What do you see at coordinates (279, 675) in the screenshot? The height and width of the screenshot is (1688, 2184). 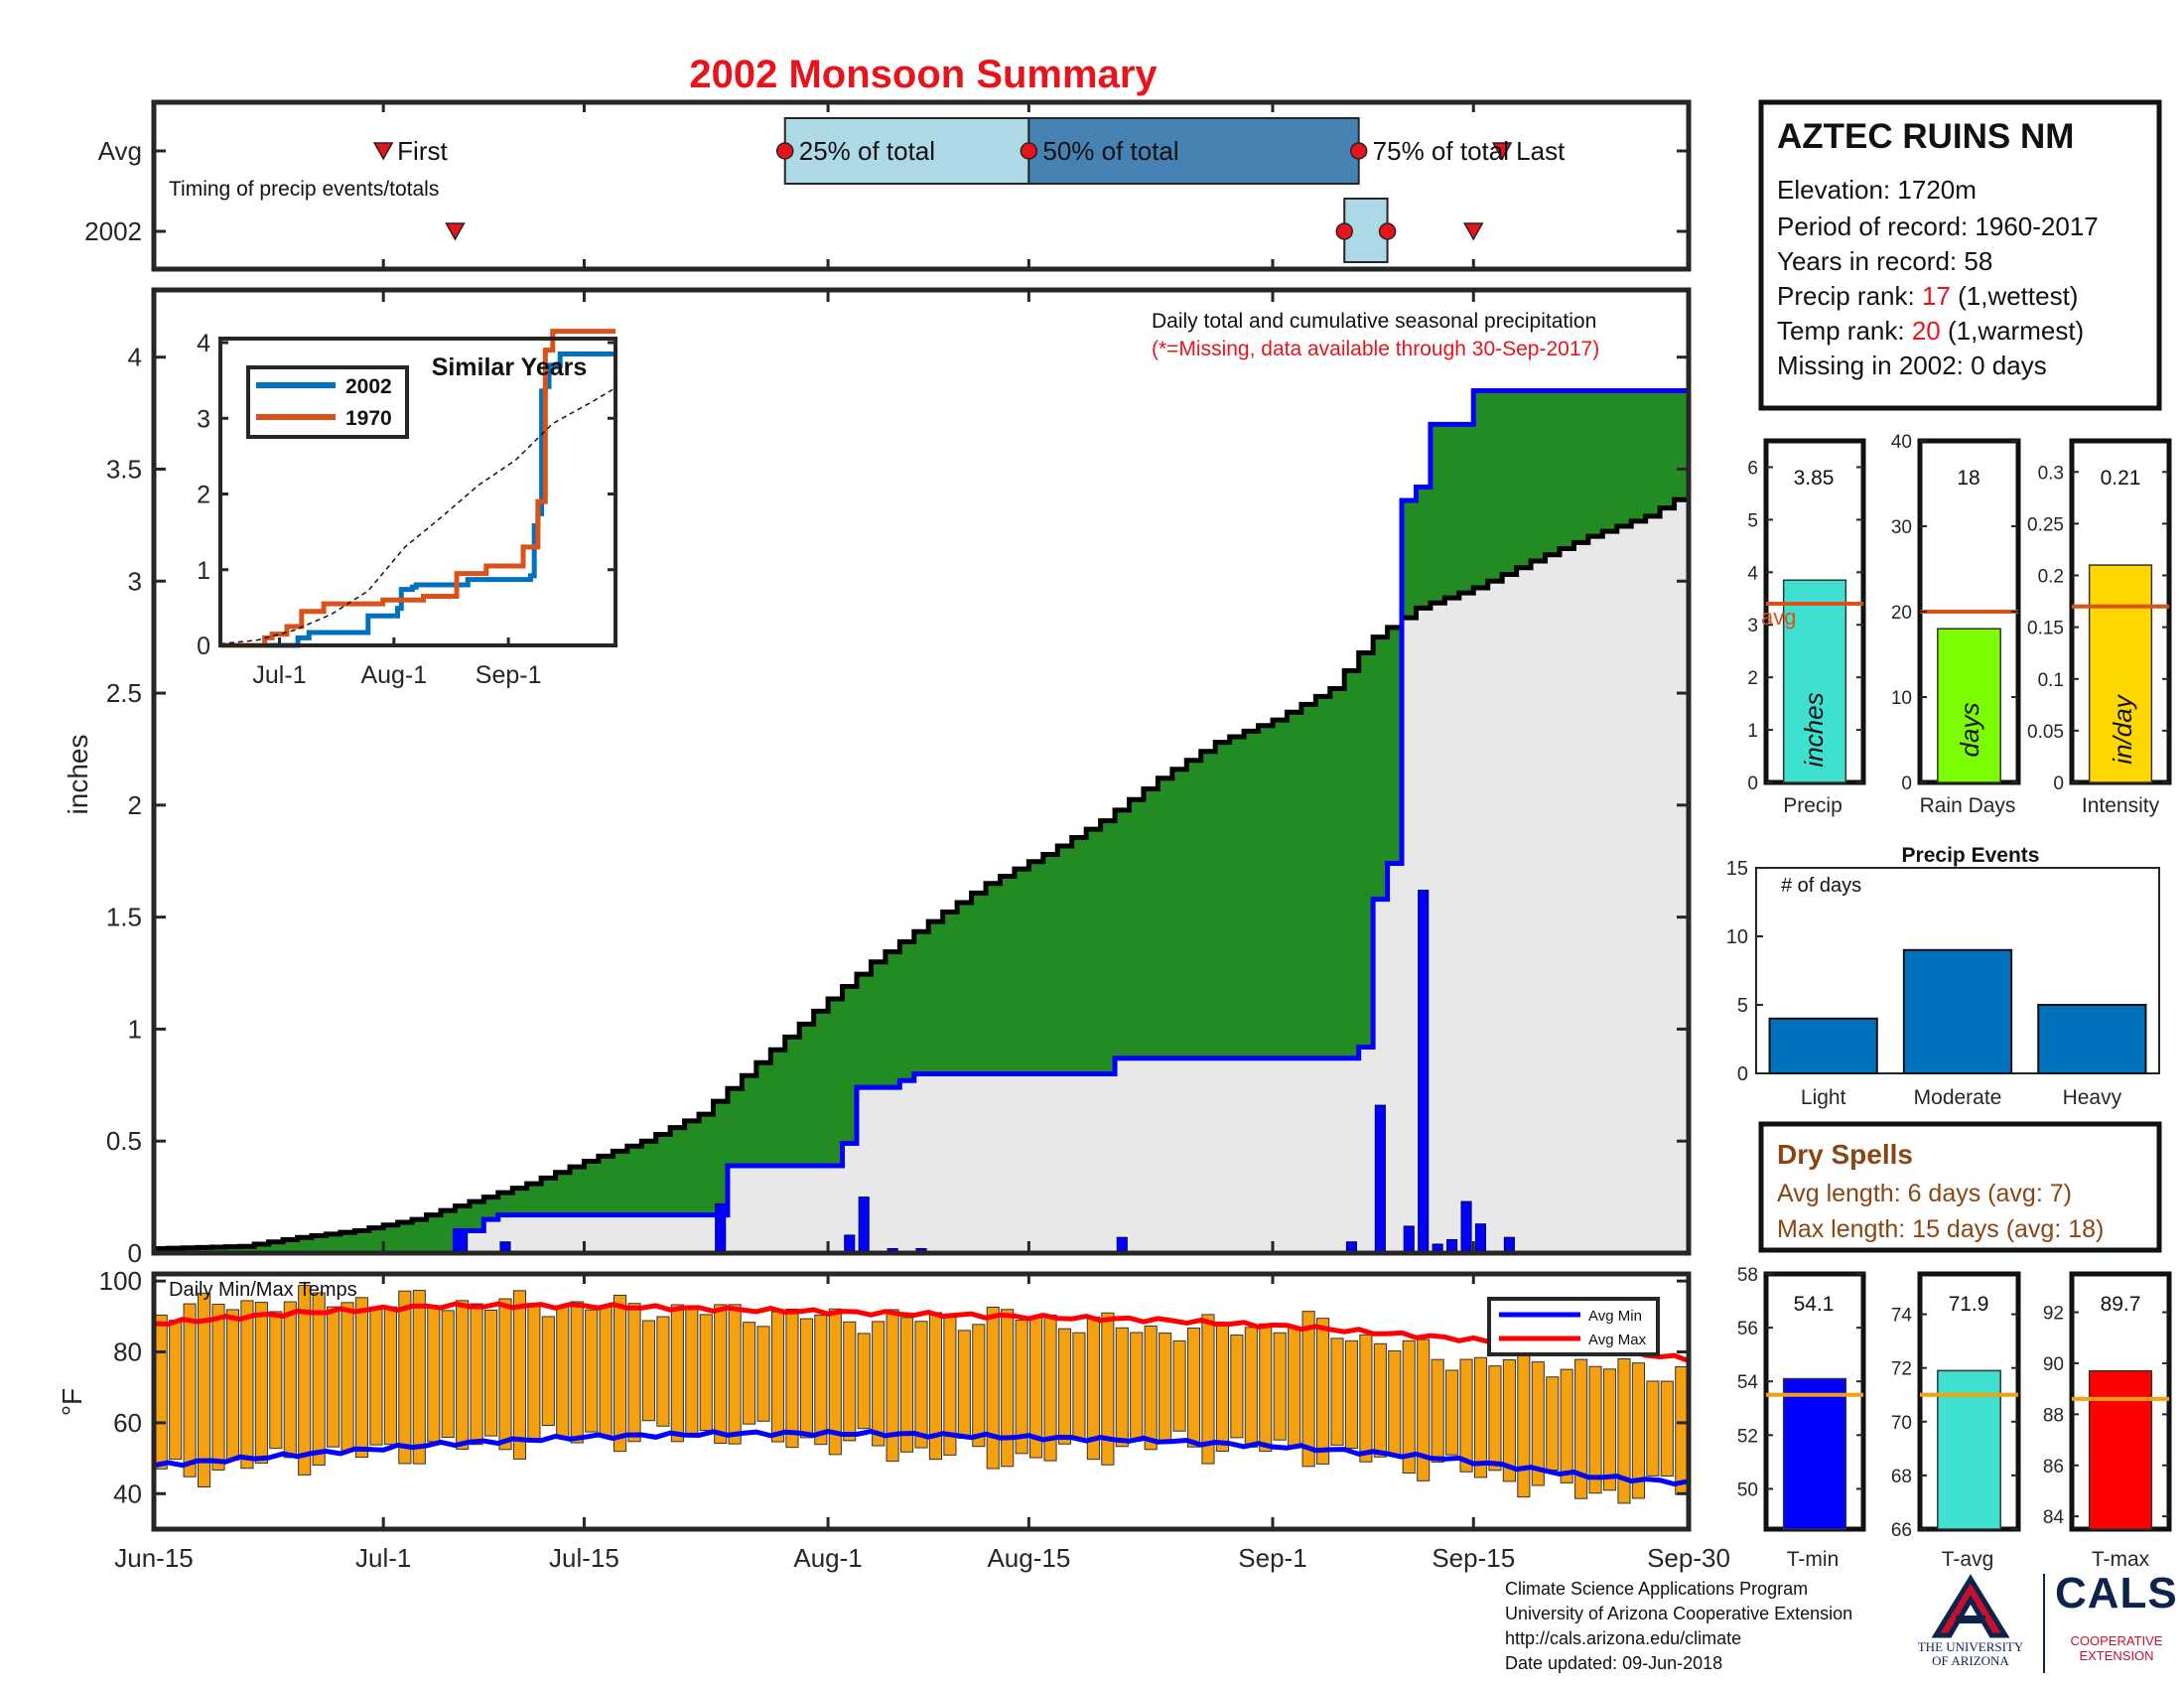 I see `inset-x-tick-label: Jul-1` at bounding box center [279, 675].